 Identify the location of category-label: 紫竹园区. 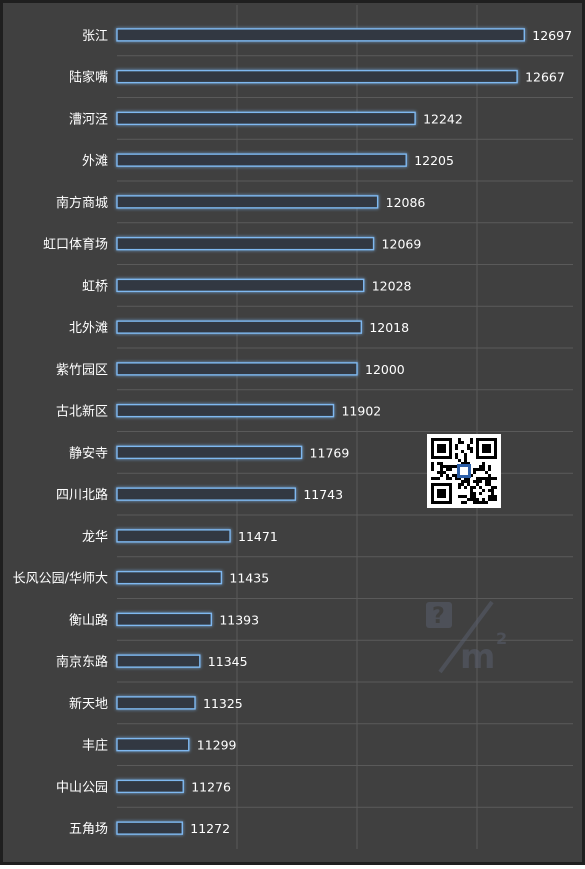
(82, 370).